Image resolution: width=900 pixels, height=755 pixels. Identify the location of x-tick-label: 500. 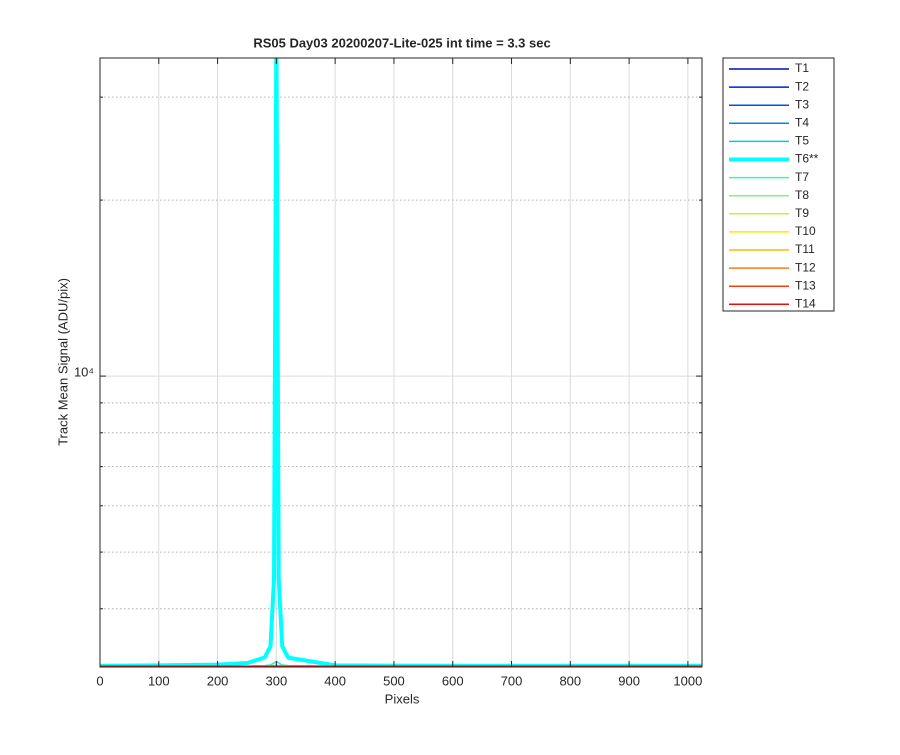
(394, 680).